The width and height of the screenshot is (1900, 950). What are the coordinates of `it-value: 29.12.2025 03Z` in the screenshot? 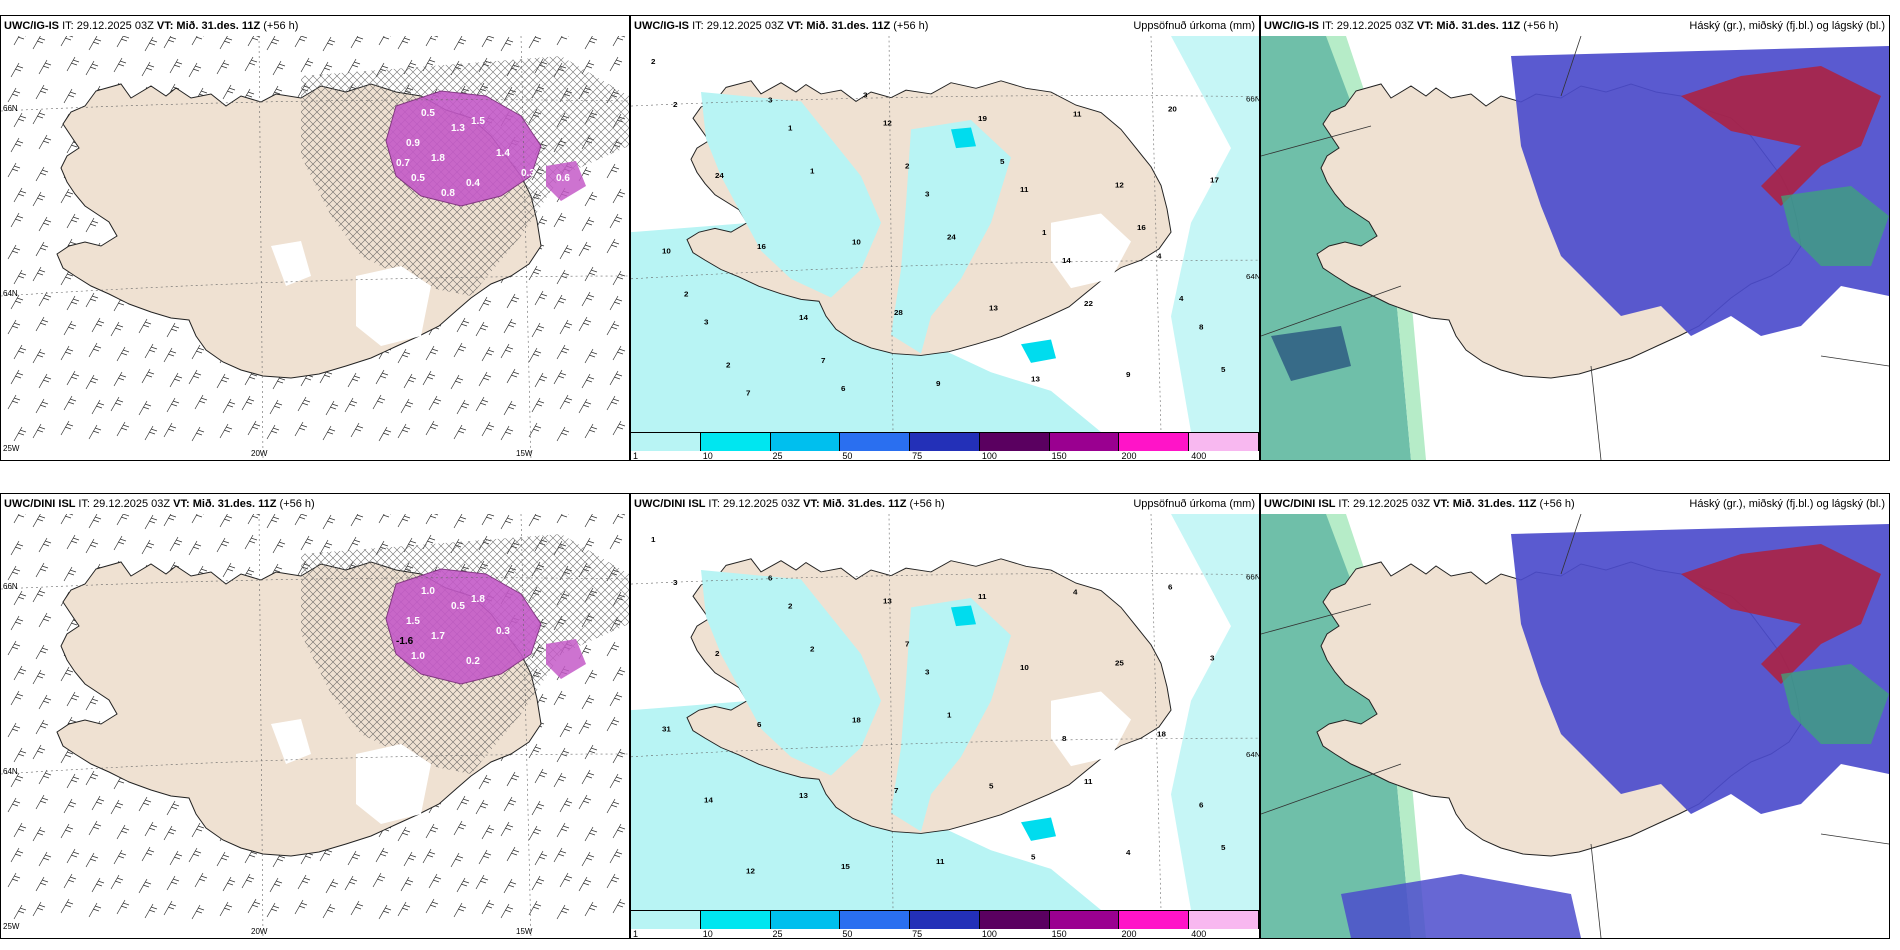 It's located at (746, 26).